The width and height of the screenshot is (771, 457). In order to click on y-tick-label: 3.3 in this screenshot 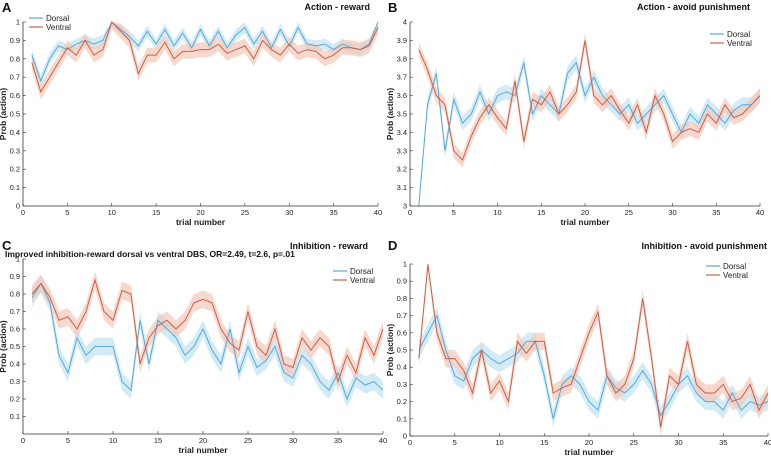, I will do `click(402, 150)`.